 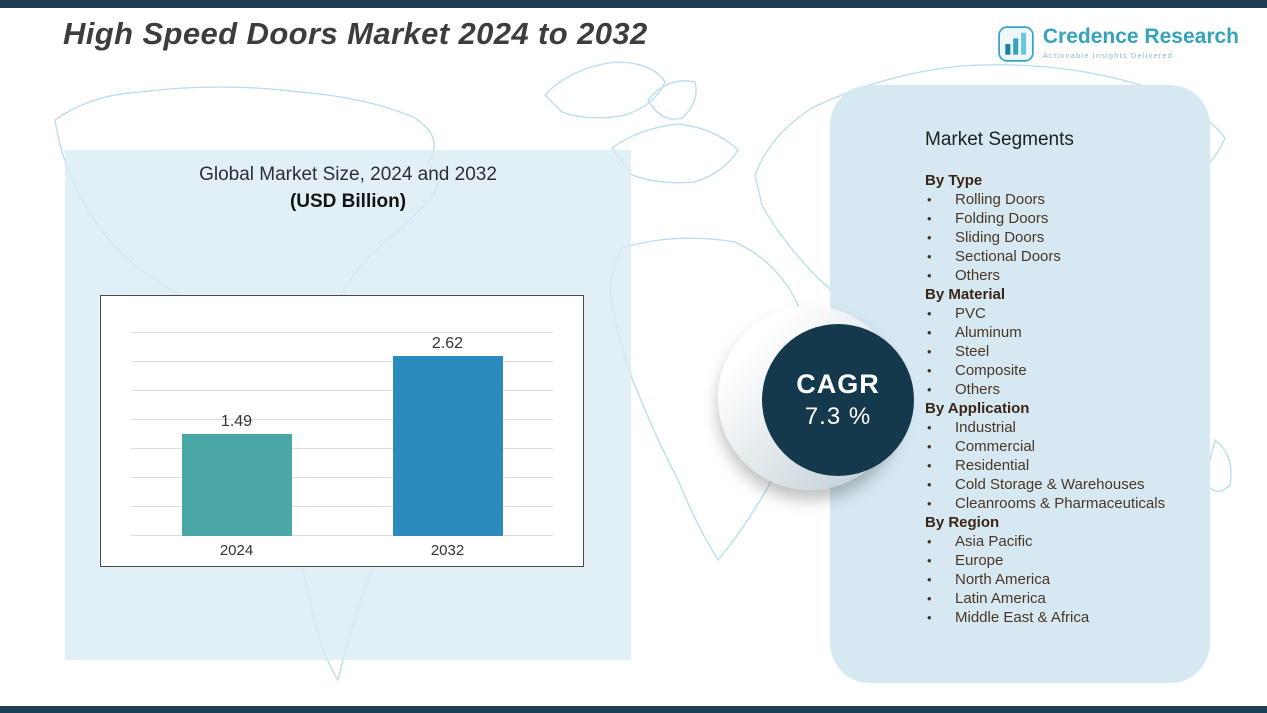 I want to click on segment-item: • Rolling Doors, so click(x=1057, y=199).